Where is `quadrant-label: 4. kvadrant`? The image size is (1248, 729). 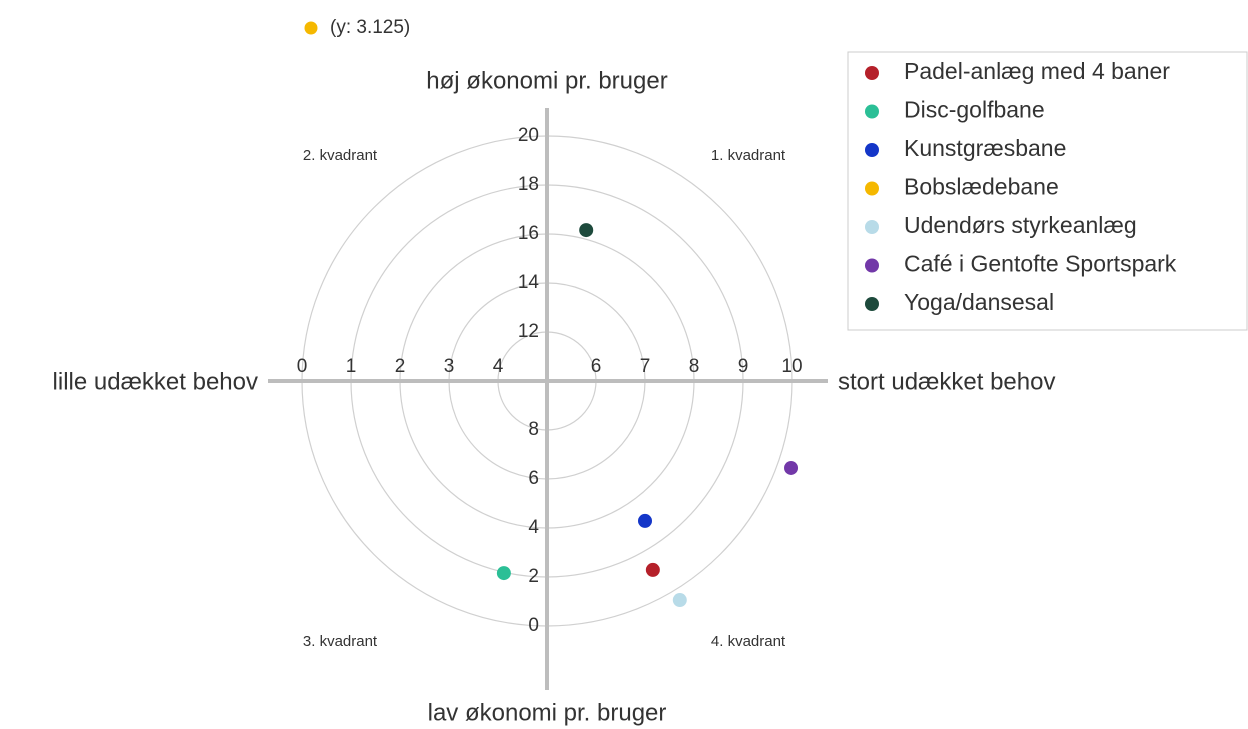
quadrant-label: 4. kvadrant is located at coordinates (748, 641).